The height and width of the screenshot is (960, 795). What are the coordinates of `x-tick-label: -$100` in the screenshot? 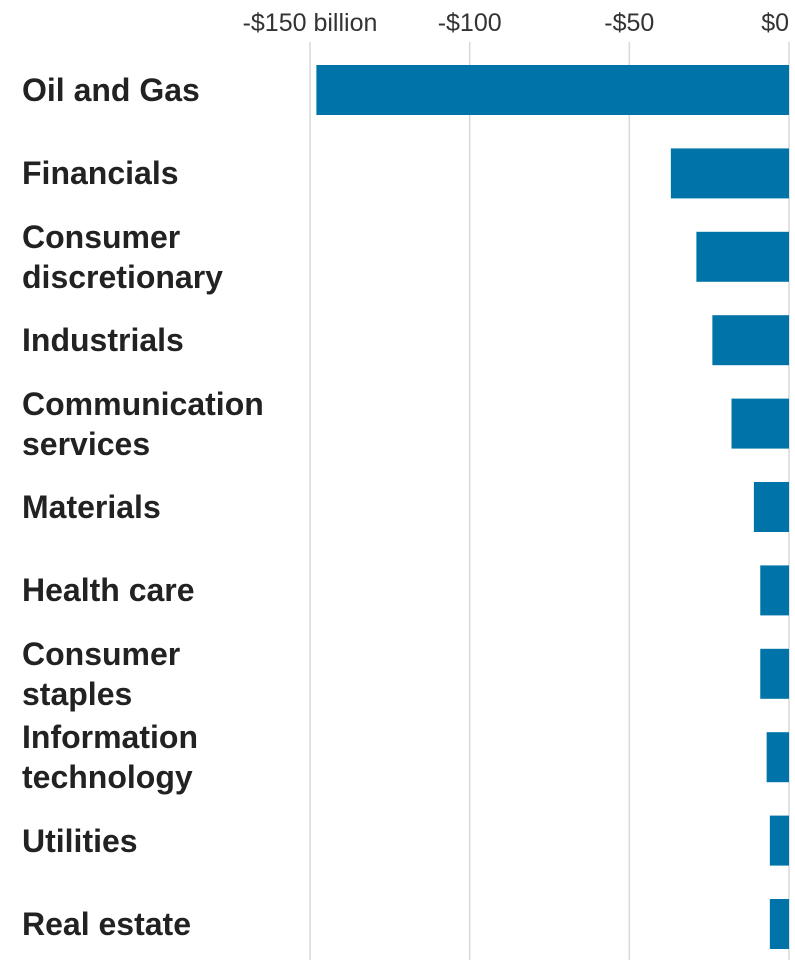 It's located at (470, 23).